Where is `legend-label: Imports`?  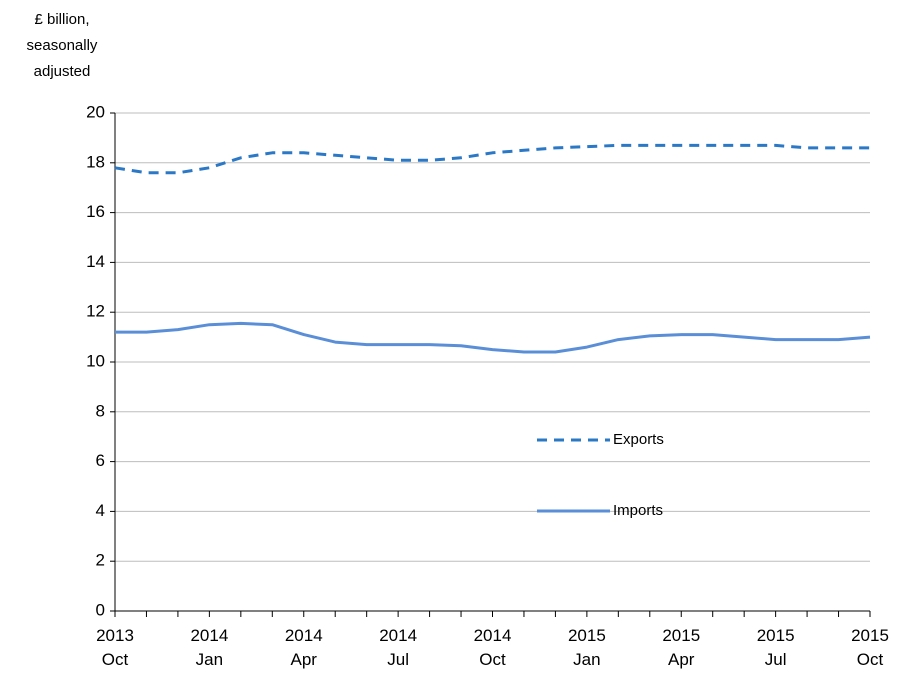
legend-label: Imports is located at coordinates (638, 510).